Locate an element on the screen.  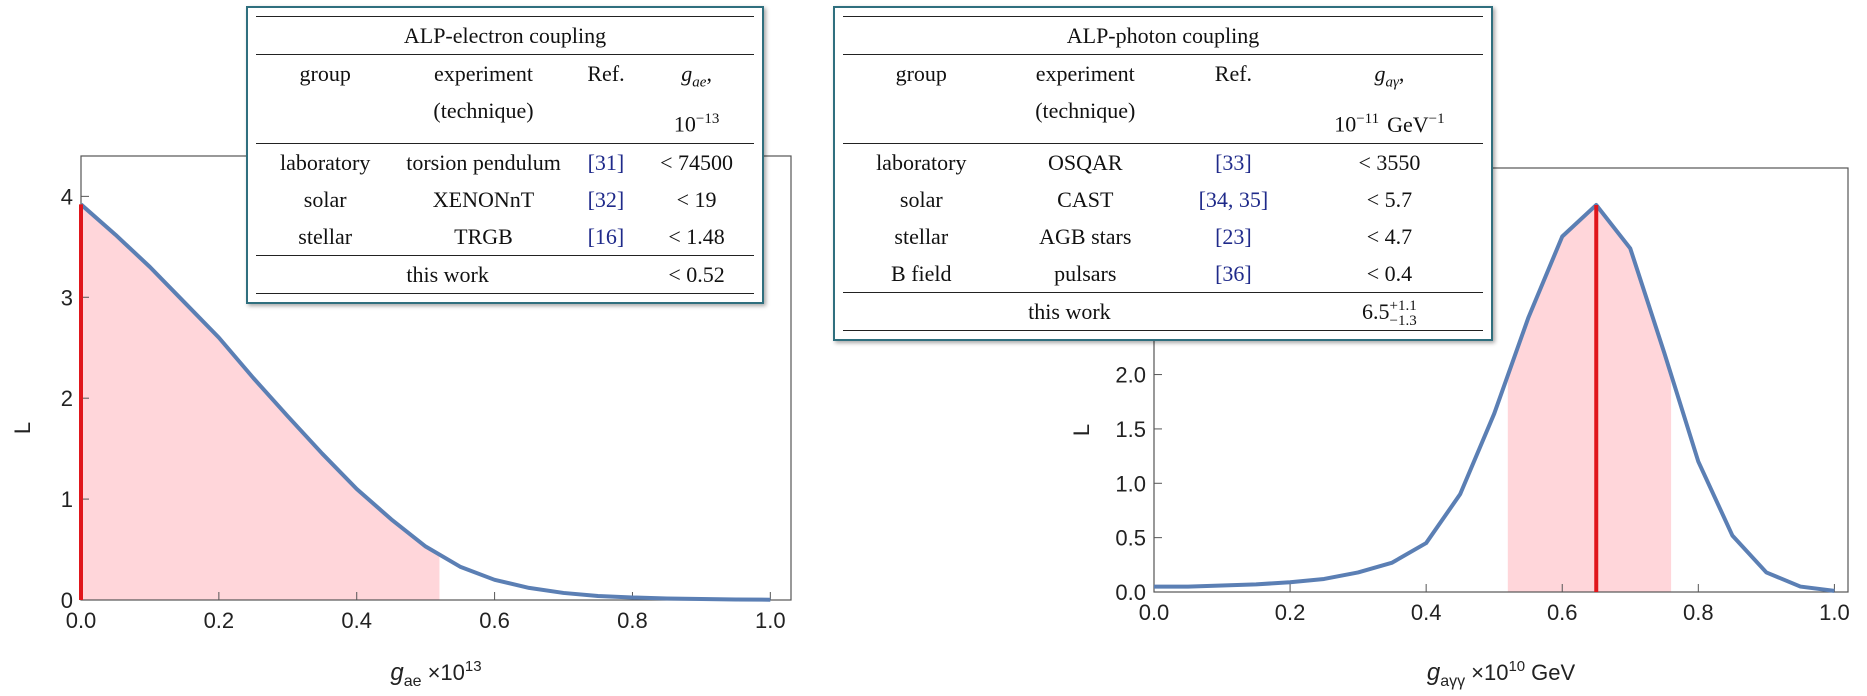
table-cell: < 3550 is located at coordinates (1389, 162).